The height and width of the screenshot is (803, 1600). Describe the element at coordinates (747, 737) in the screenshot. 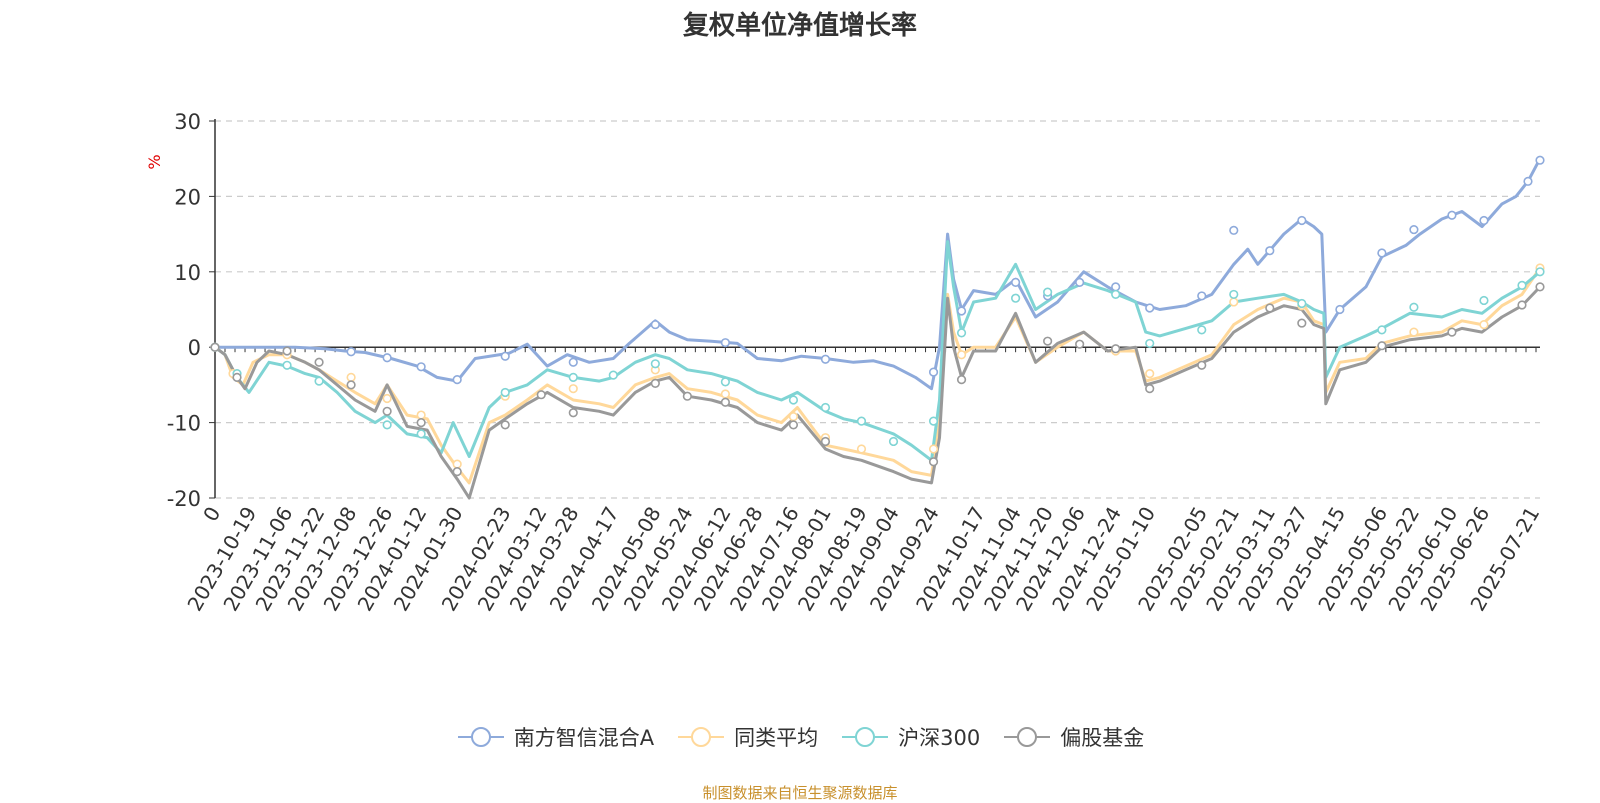

I see `legend-item-1: 同类平均` at that location.